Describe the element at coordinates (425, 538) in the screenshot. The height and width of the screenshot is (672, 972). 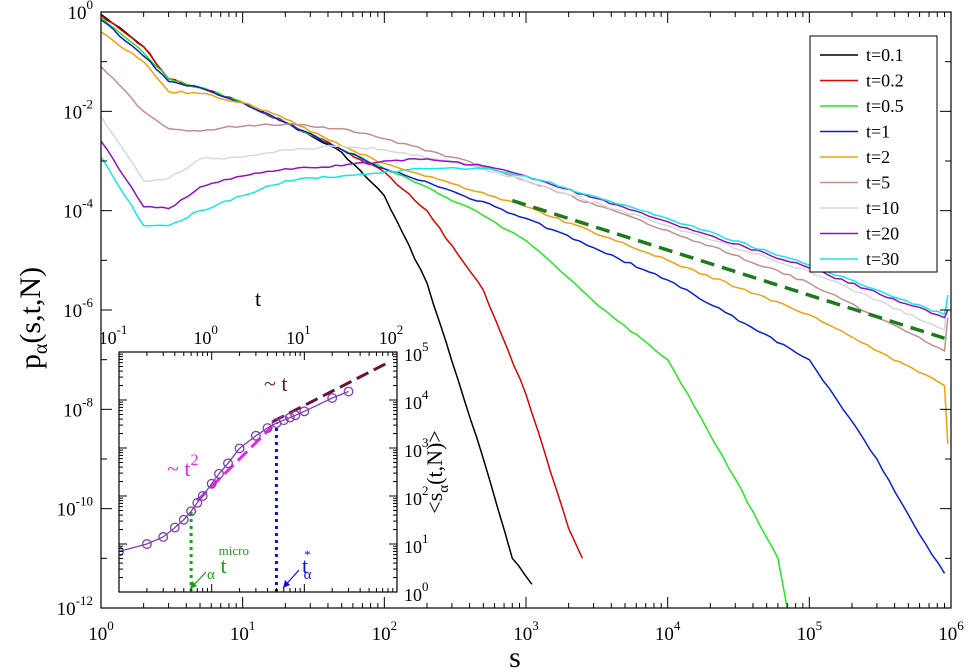
I see `inset-y-tick-label-exponent: 1` at that location.